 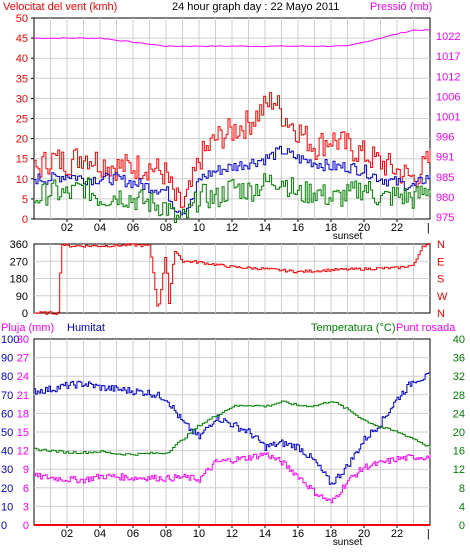 I want to click on graph-title: 24 hour graph day : 22 Mayo 2011, so click(x=255, y=7).